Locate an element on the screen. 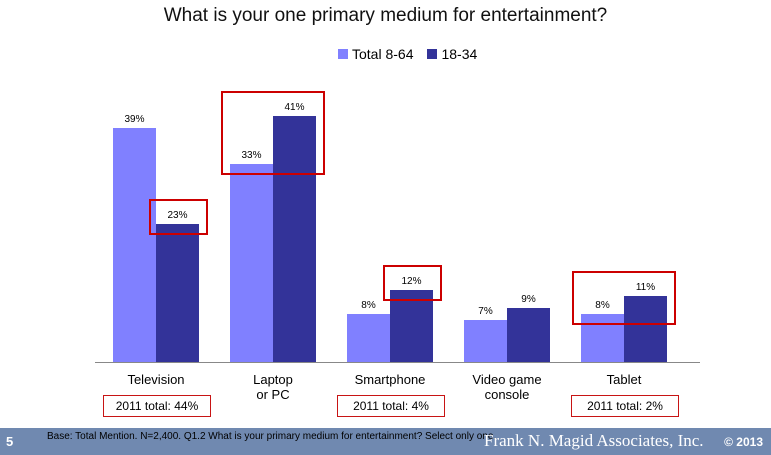 The width and height of the screenshot is (771, 455). highlight-box-smartphone is located at coordinates (412, 283).